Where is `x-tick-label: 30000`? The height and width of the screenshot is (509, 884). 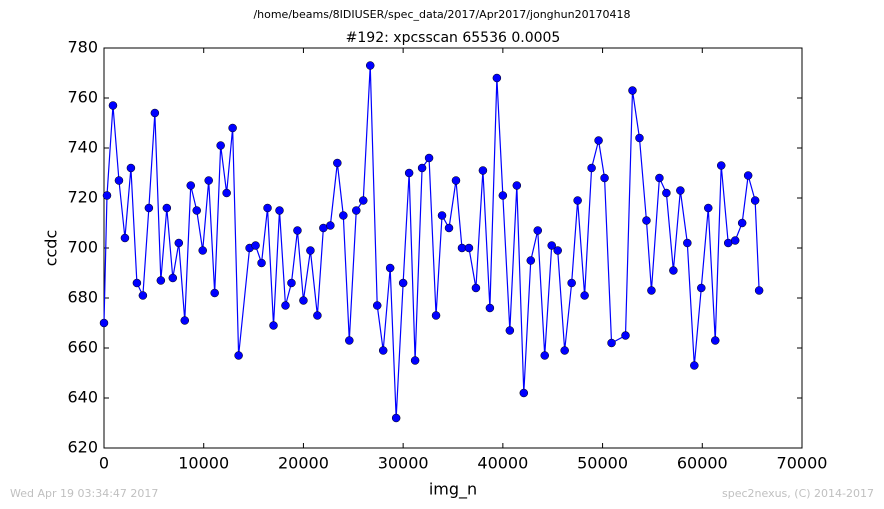
x-tick-label: 30000 is located at coordinates (403, 463).